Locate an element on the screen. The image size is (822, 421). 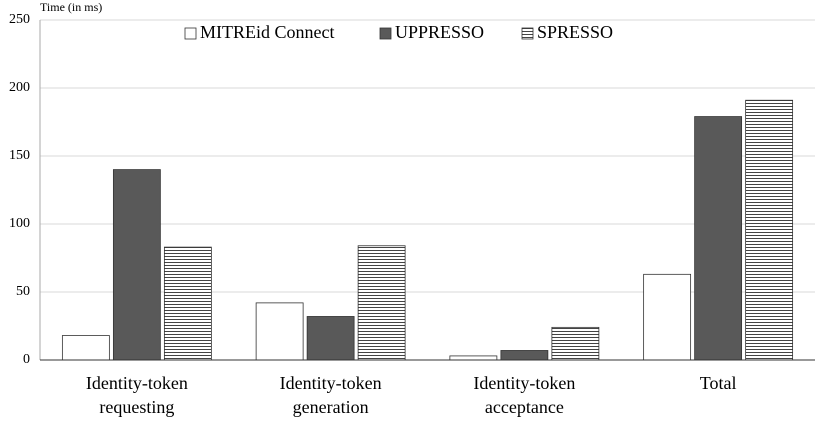
x-tick-label: requesting is located at coordinates (136, 407).